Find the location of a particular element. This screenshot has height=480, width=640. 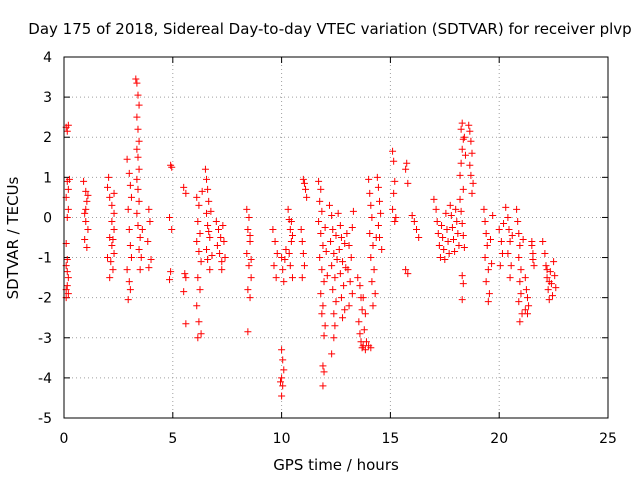

y-tick-label: 4 is located at coordinates (47, 58).